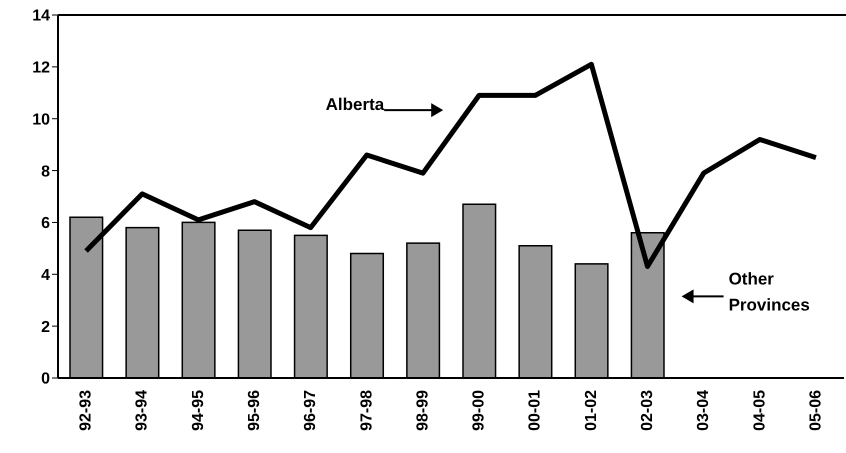 Image resolution: width=846 pixels, height=453 pixels. I want to click on y-tick-label: 0, so click(45, 379).